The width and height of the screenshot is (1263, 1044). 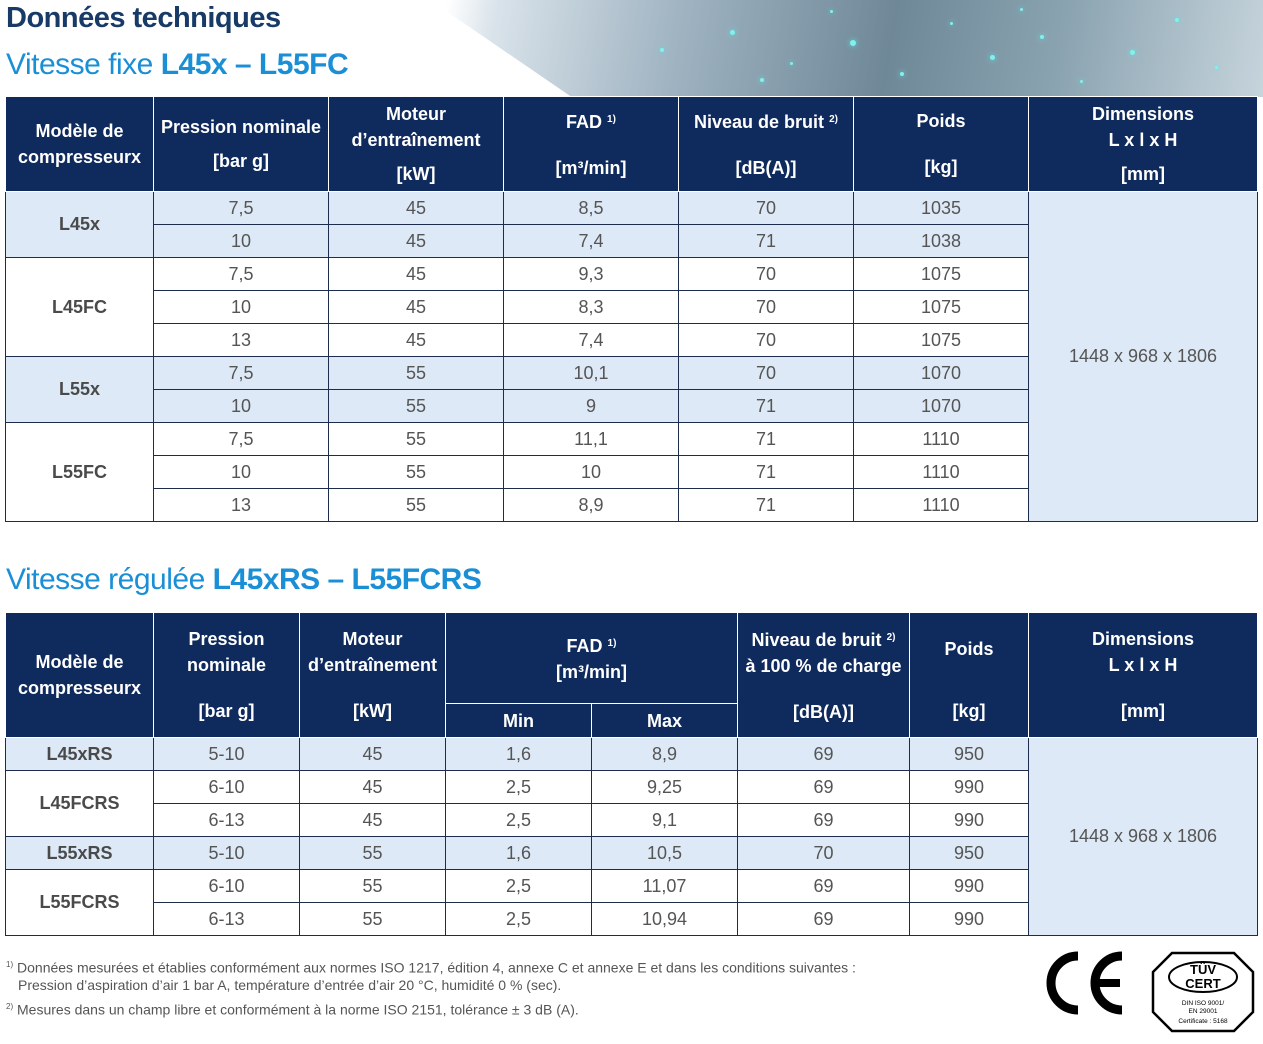 I want to click on table-cell: 9,25, so click(x=664, y=787).